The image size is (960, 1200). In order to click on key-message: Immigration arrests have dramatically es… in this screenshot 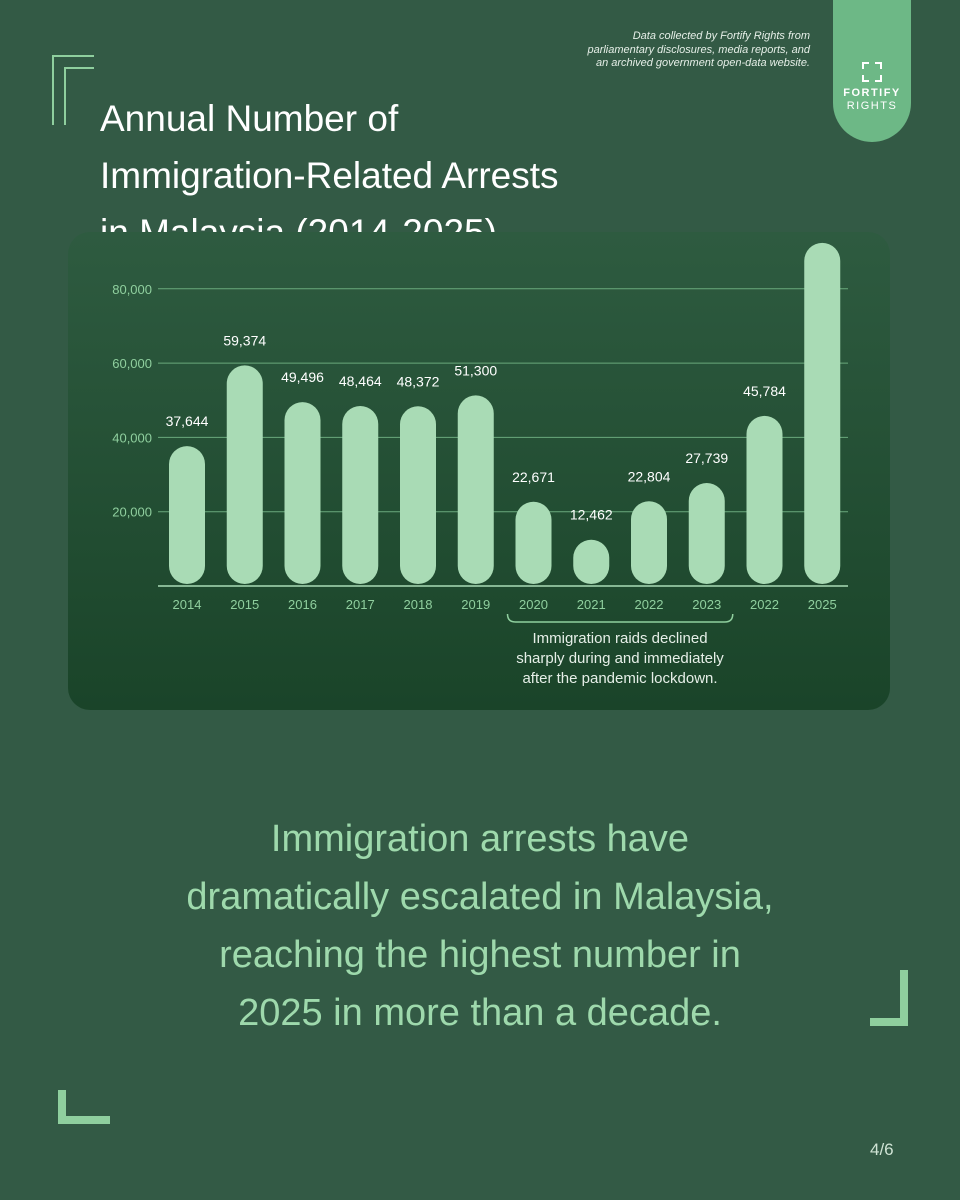, I will do `click(480, 926)`.